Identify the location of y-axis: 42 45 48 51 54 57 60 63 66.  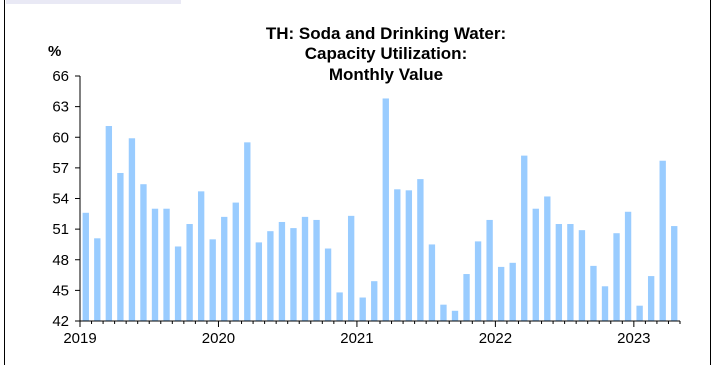
(66, 199).